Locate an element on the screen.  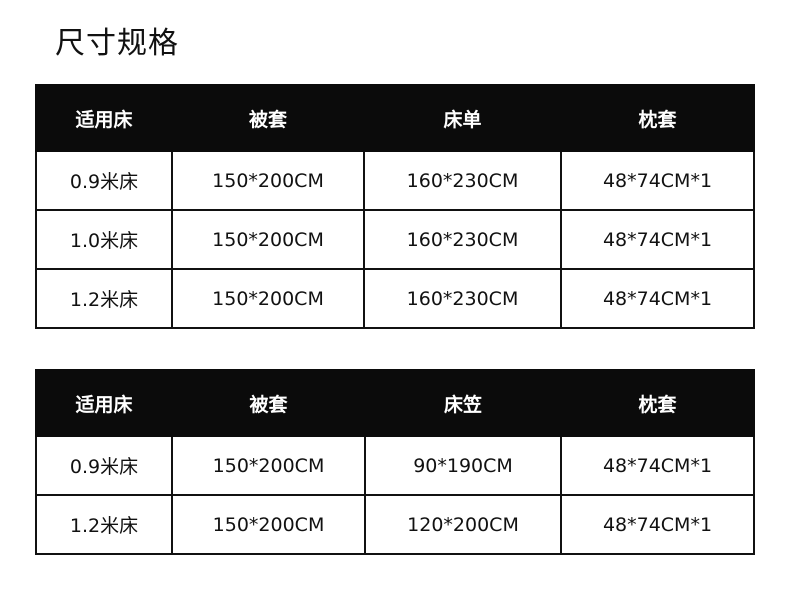
page-title: 尺寸规格 is located at coordinates (117, 43).